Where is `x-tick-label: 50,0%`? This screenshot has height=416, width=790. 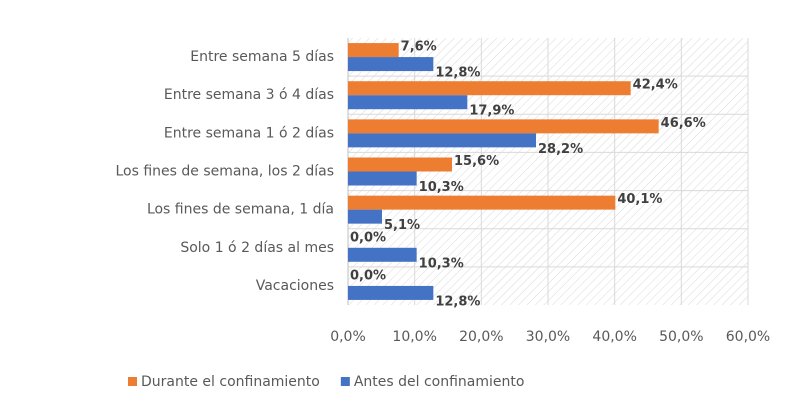 x-tick-label: 50,0% is located at coordinates (681, 337).